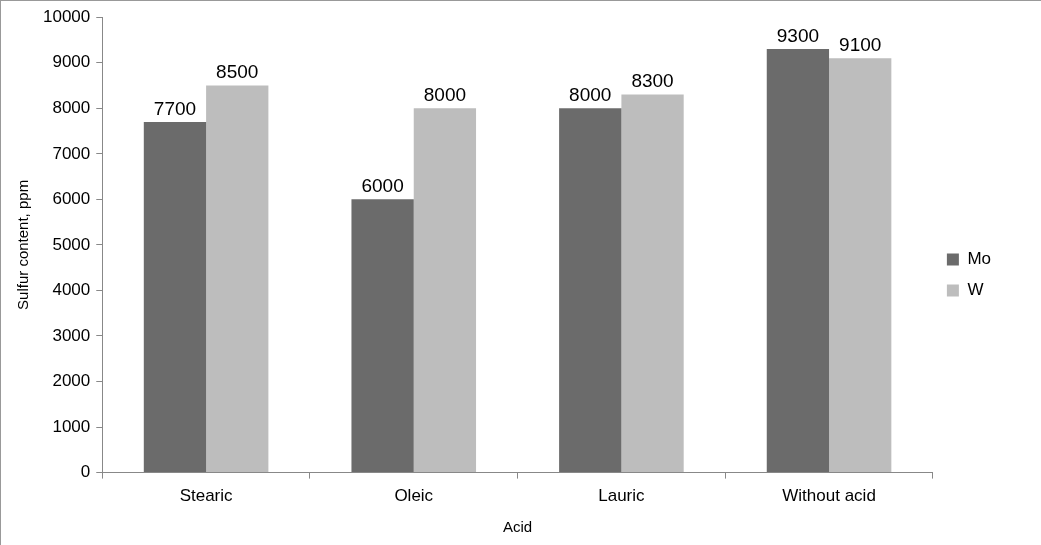  What do you see at coordinates (829, 496) in the screenshot?
I see `x-tick-label: Without acid` at bounding box center [829, 496].